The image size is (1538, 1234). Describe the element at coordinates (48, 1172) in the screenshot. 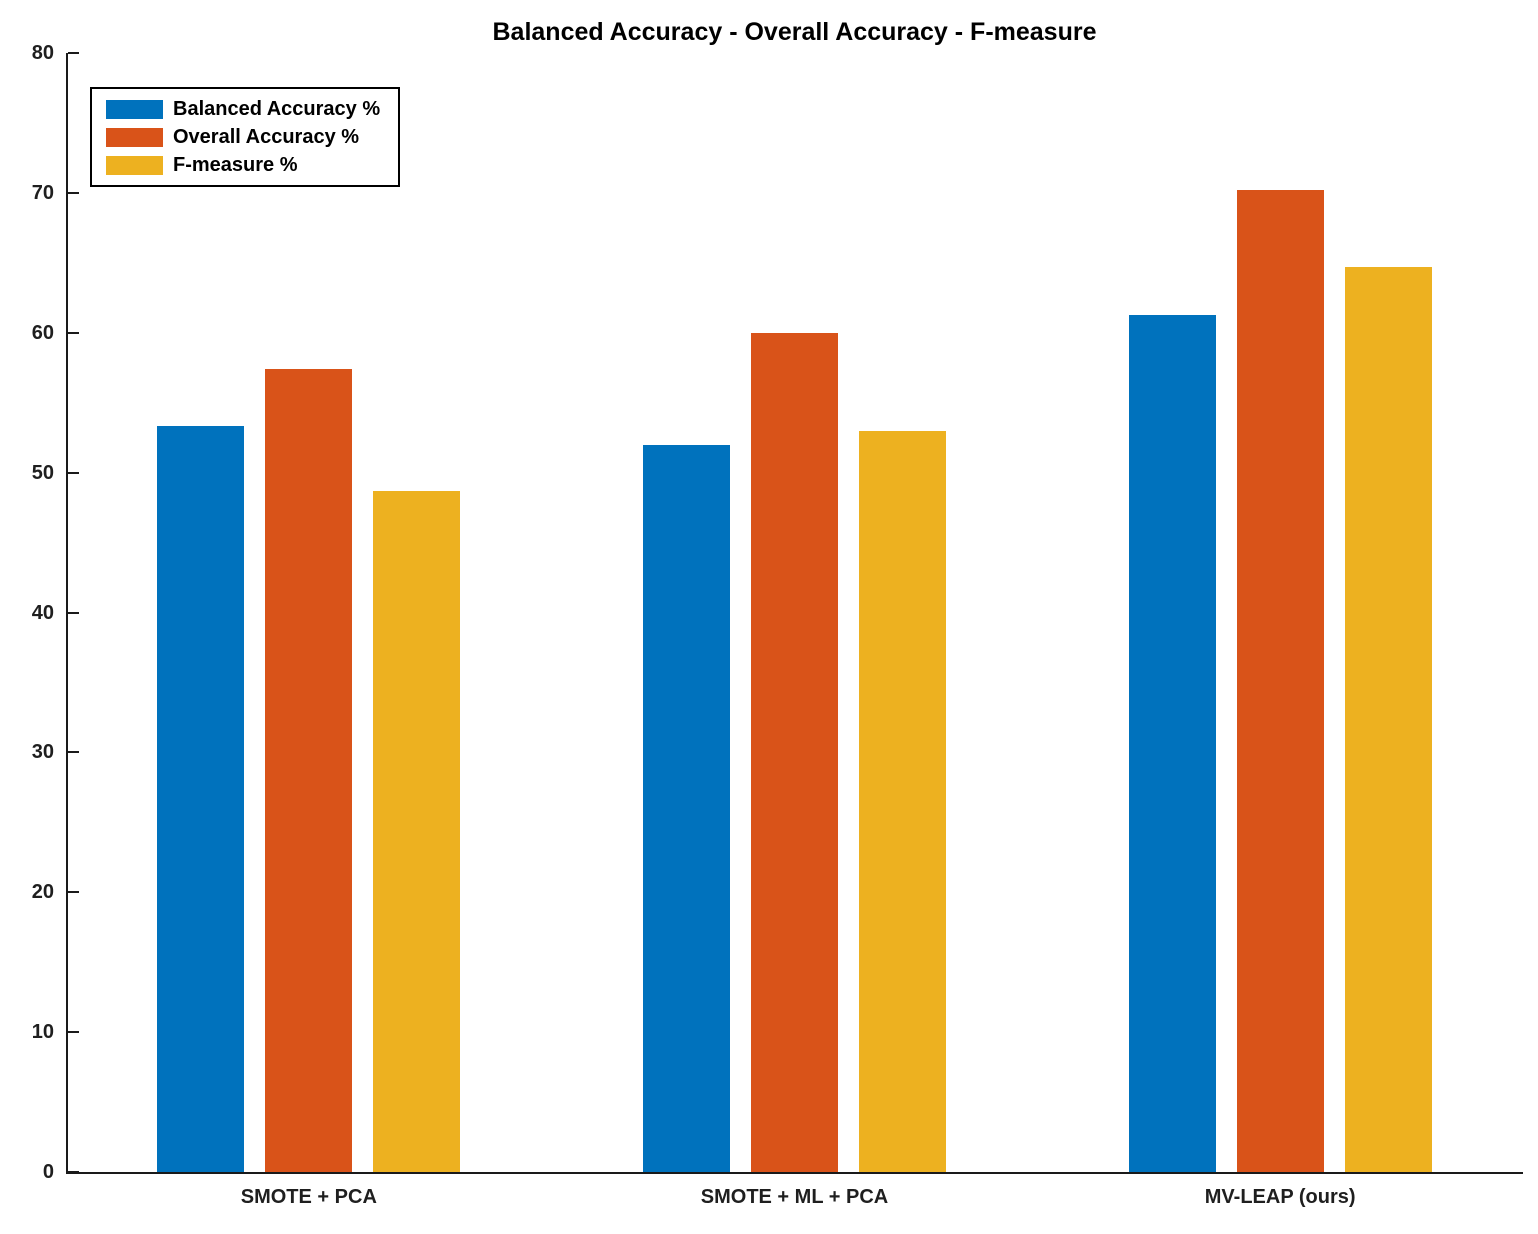

I see `y-tick-label-0: 0` at that location.